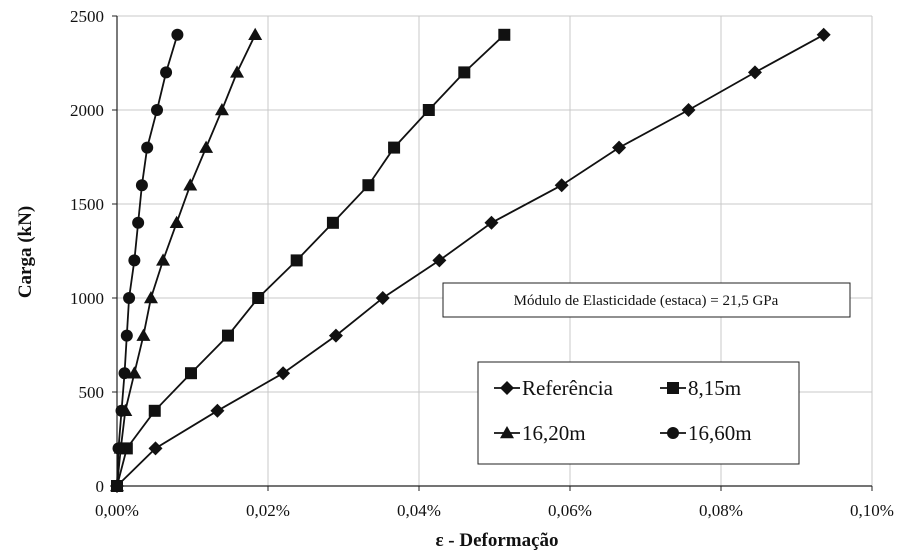 This screenshot has height=553, width=905. What do you see at coordinates (554, 433) in the screenshot?
I see `legend-label: 16,20m` at bounding box center [554, 433].